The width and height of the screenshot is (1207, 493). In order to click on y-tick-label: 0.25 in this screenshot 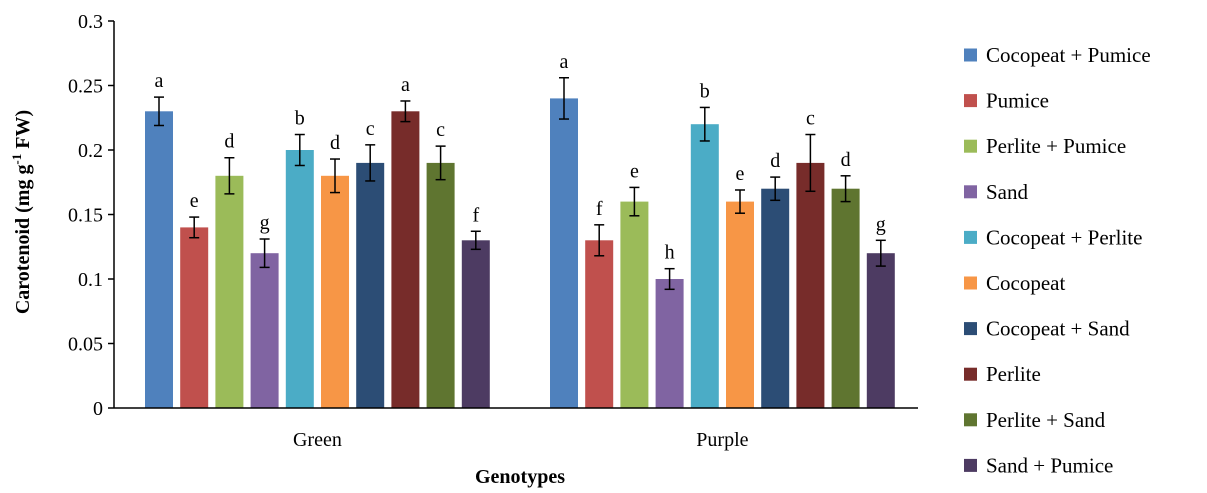, I will do `click(85, 87)`.